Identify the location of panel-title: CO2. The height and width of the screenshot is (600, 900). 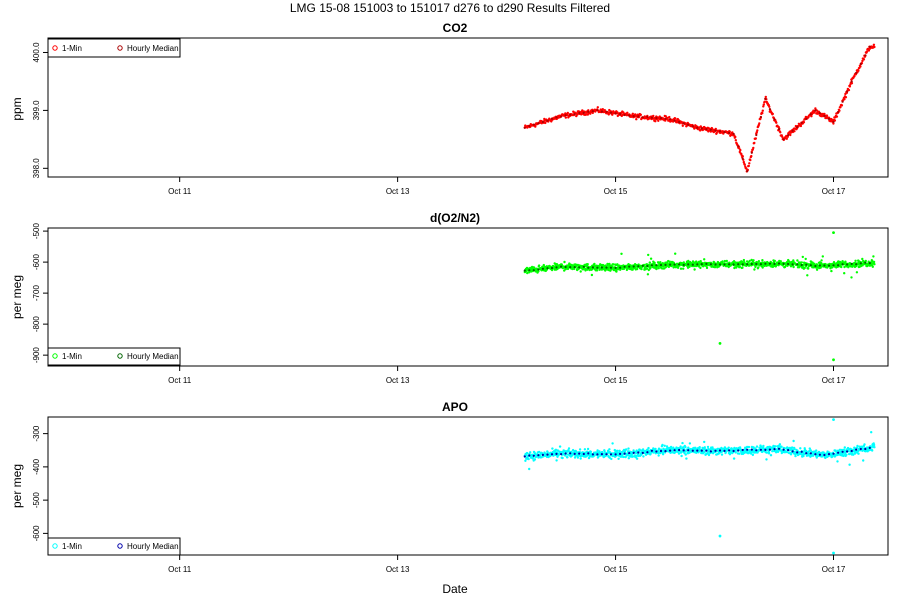
(455, 28).